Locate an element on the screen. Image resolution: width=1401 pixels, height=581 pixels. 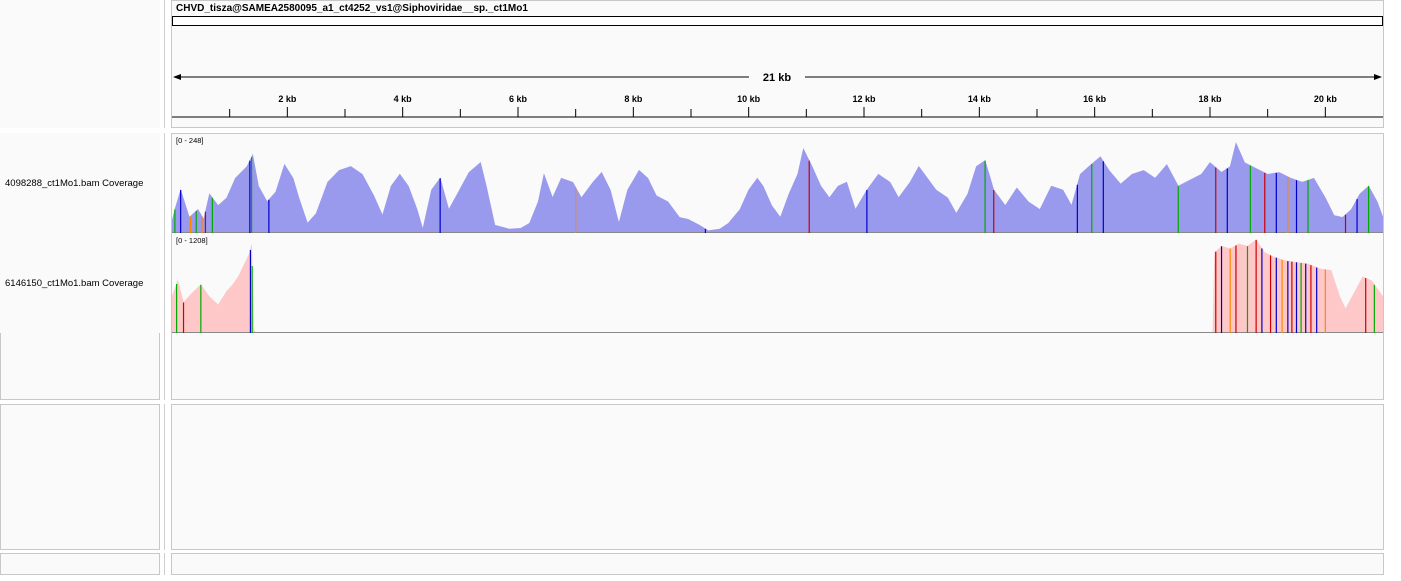
ruler-tick-label: 4 kb is located at coordinates (403, 99).